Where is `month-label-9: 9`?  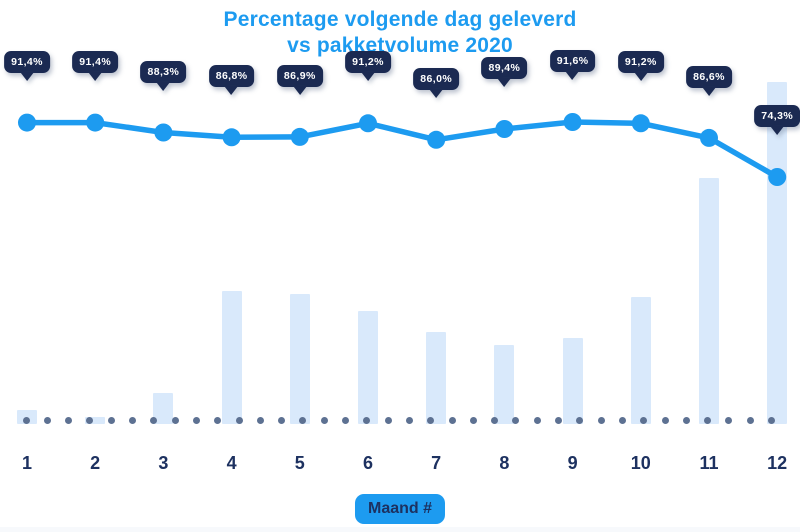
month-label-9: 9 is located at coordinates (572, 463).